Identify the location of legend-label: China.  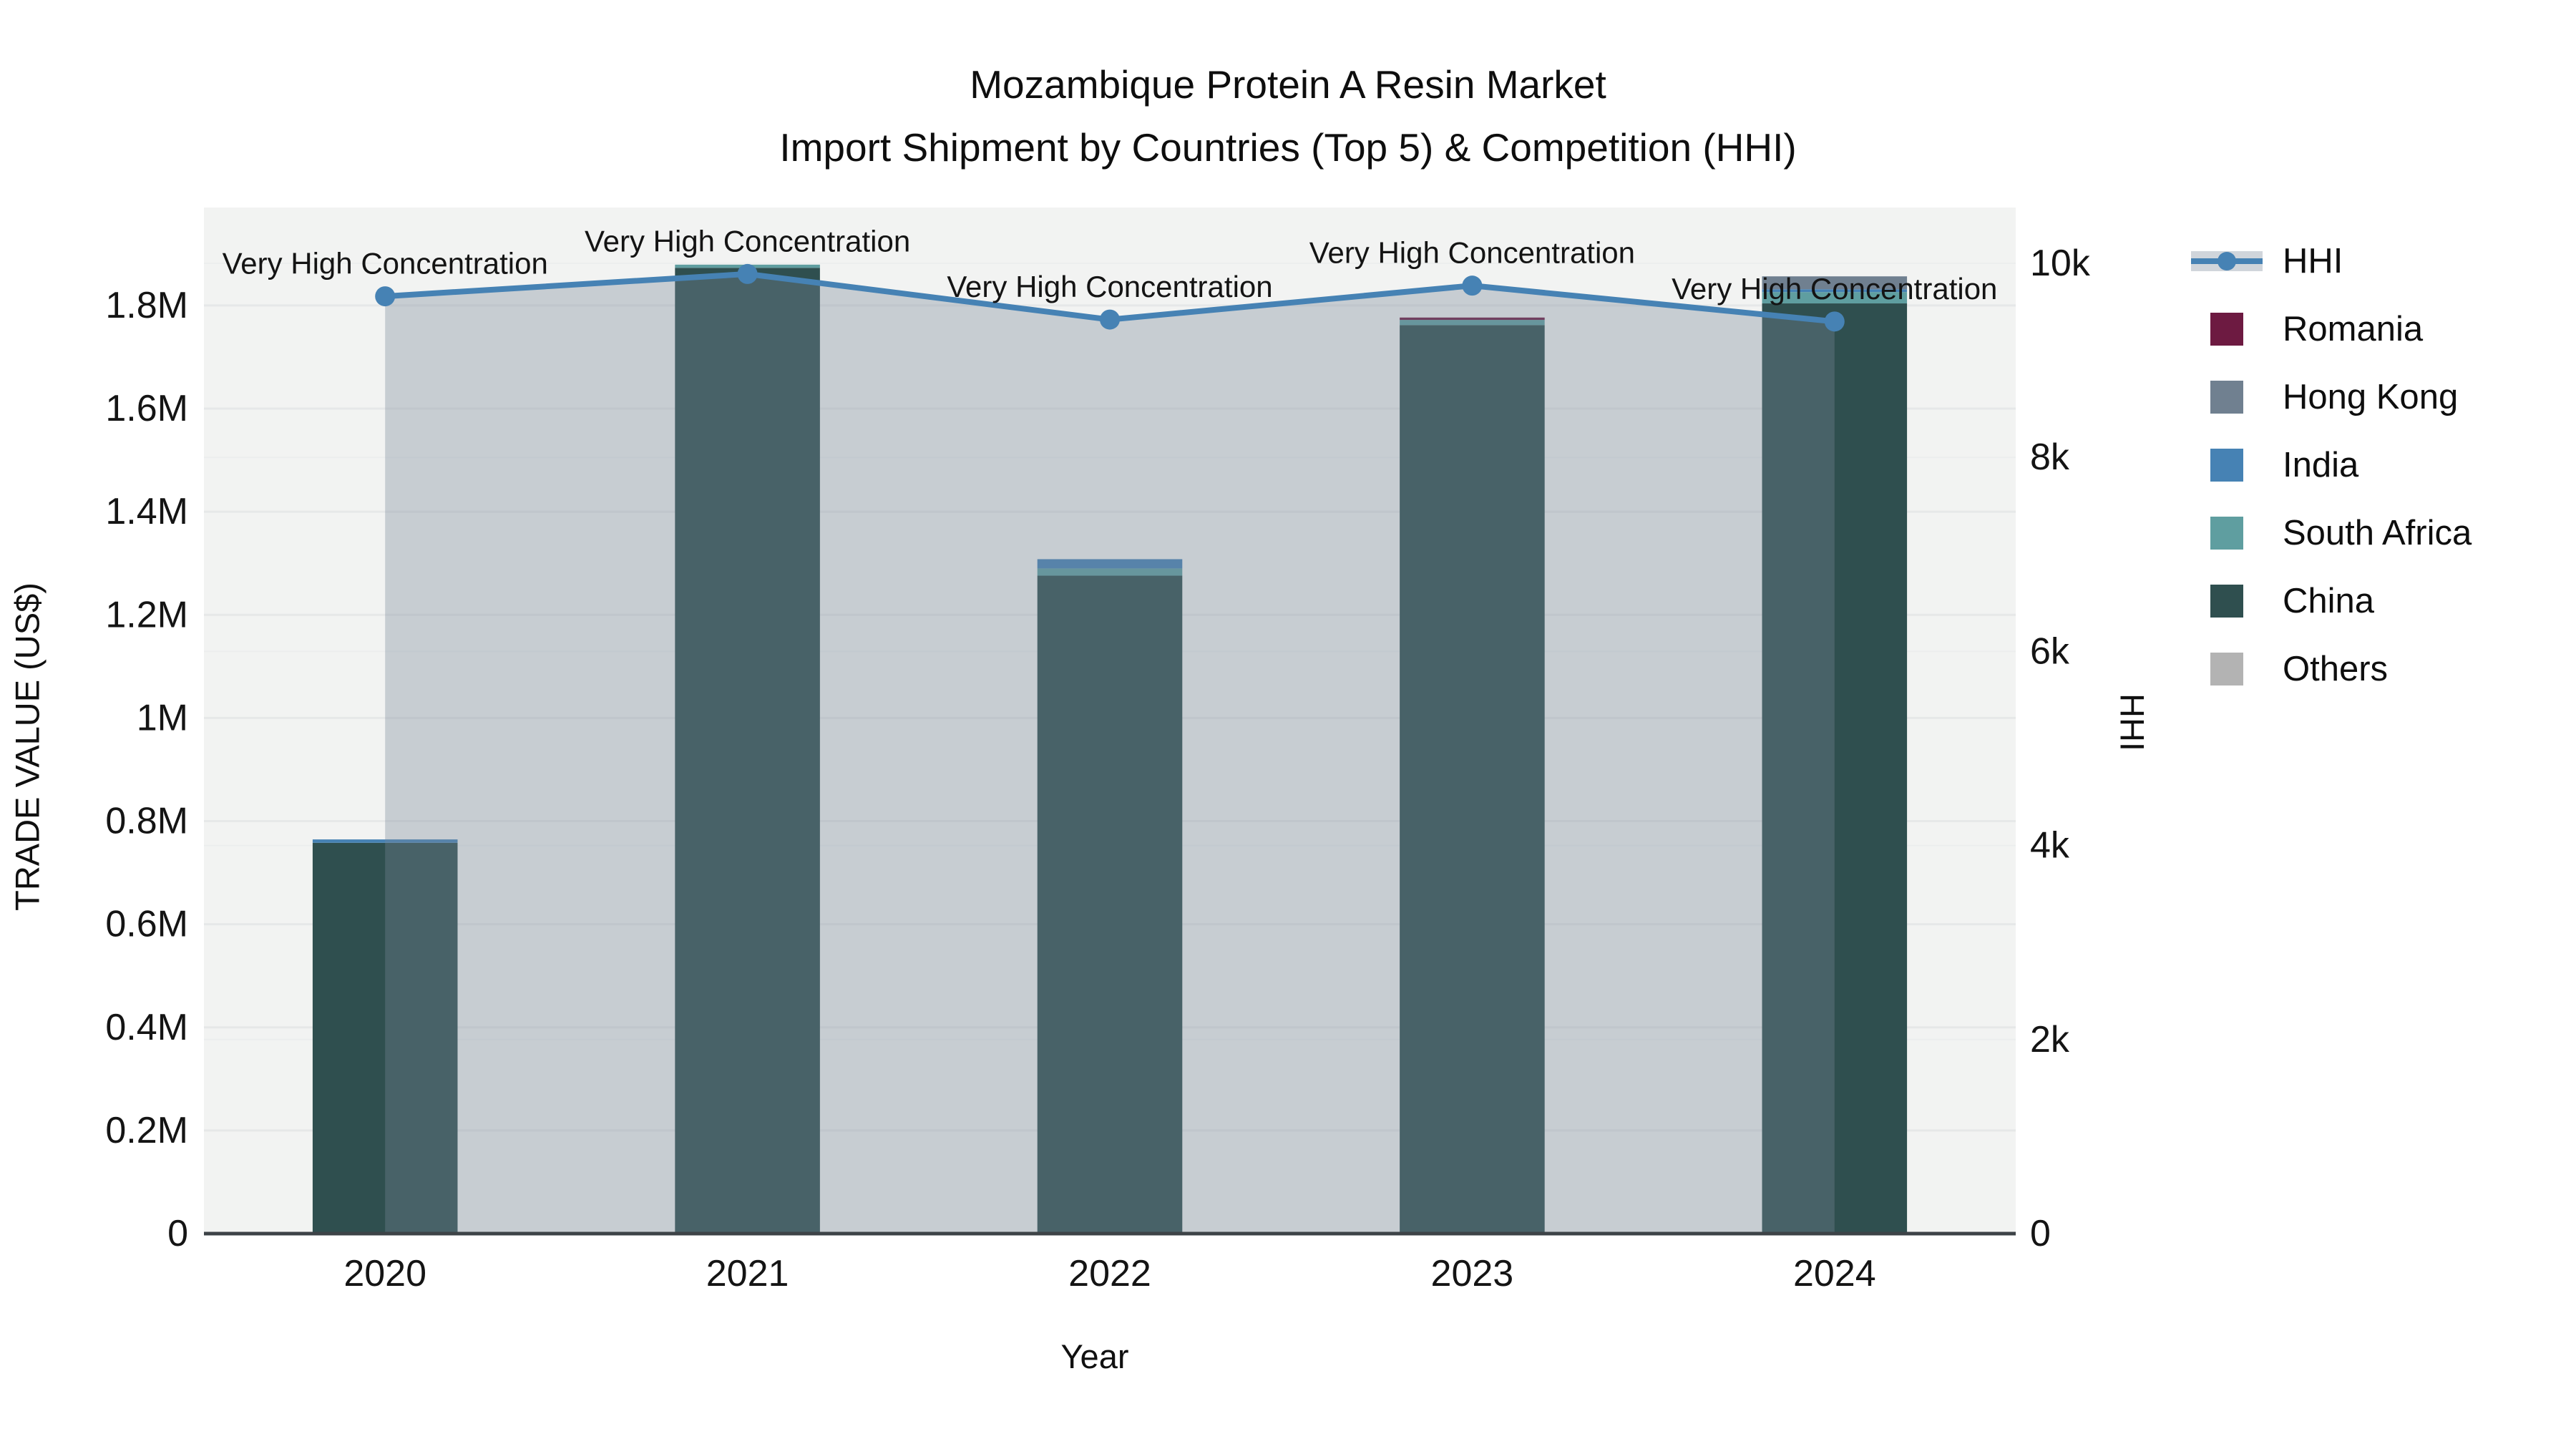
(2329, 600).